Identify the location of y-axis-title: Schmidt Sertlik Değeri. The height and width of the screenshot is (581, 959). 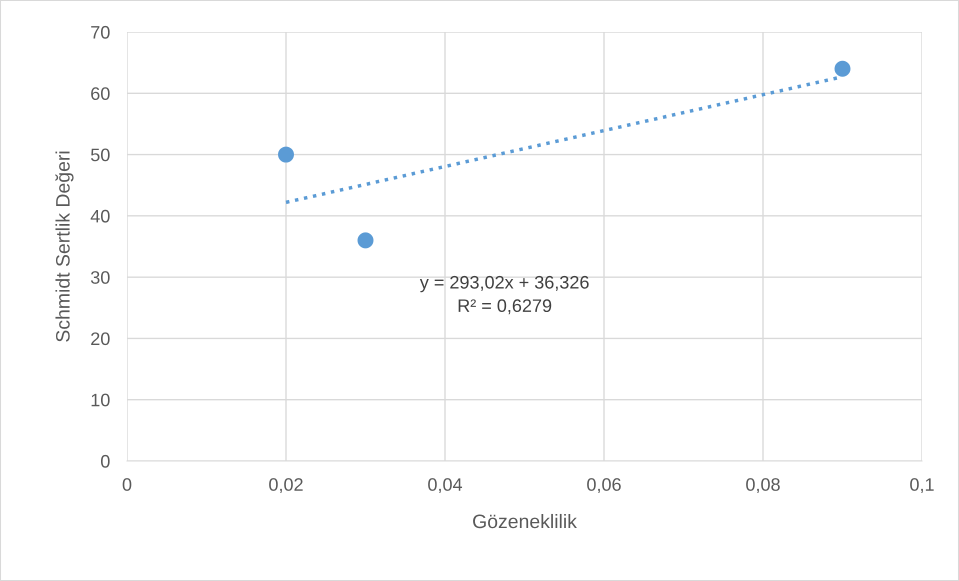
(64, 247).